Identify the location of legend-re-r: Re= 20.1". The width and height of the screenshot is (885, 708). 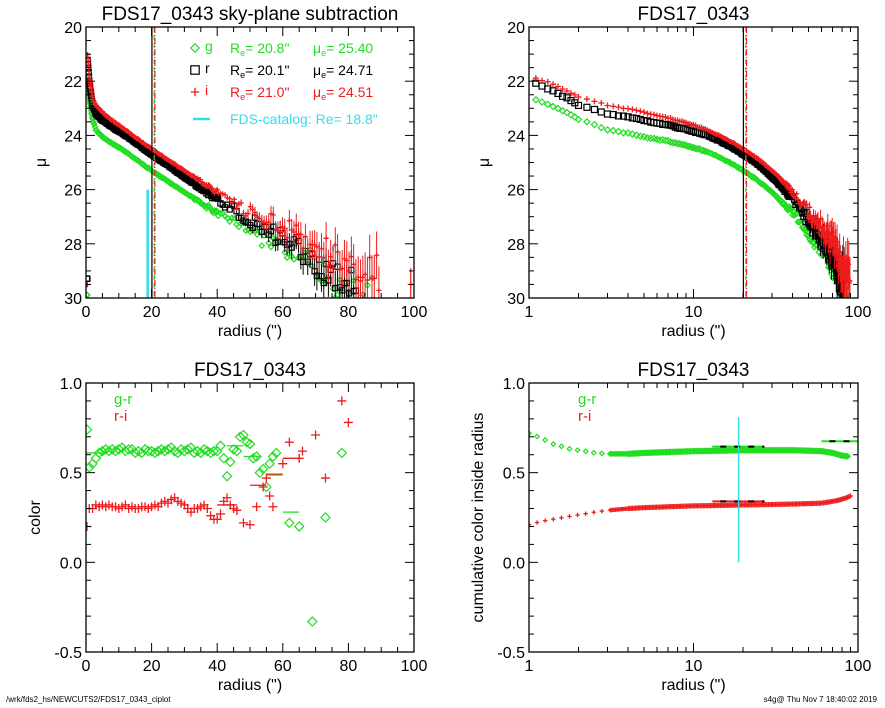
(259, 71).